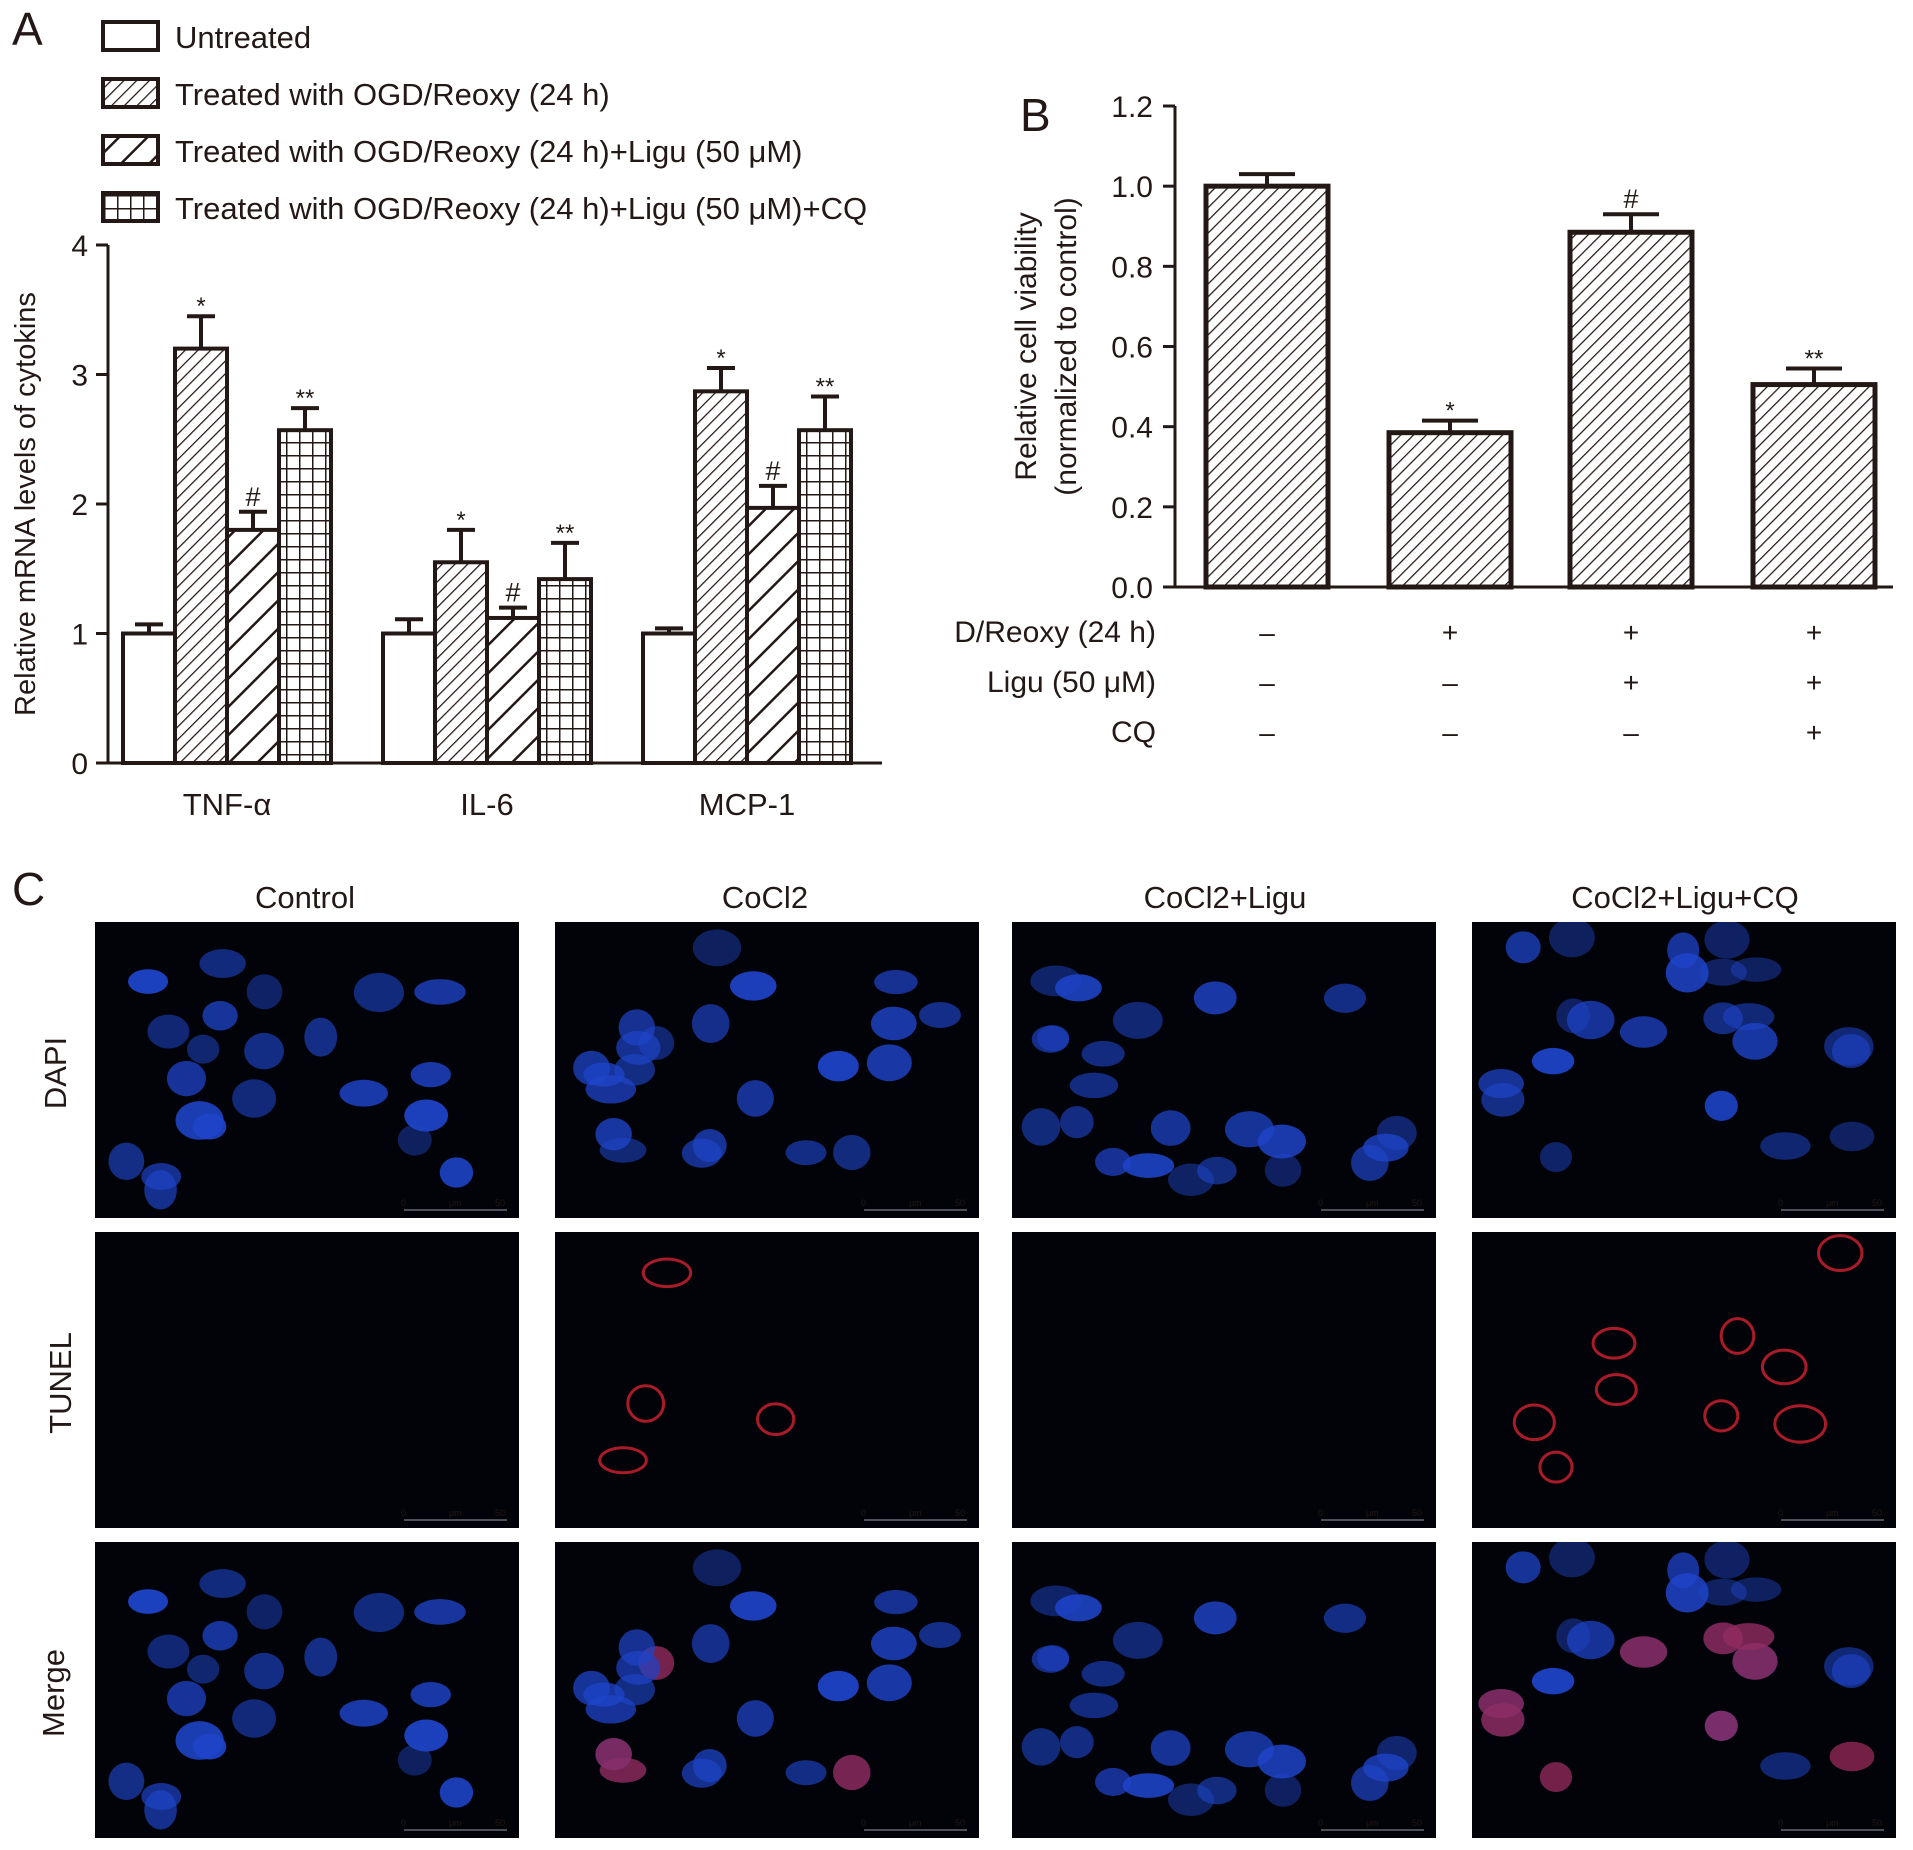 The width and height of the screenshot is (1913, 1850). I want to click on legend-label-0: Untreated, so click(243, 37).